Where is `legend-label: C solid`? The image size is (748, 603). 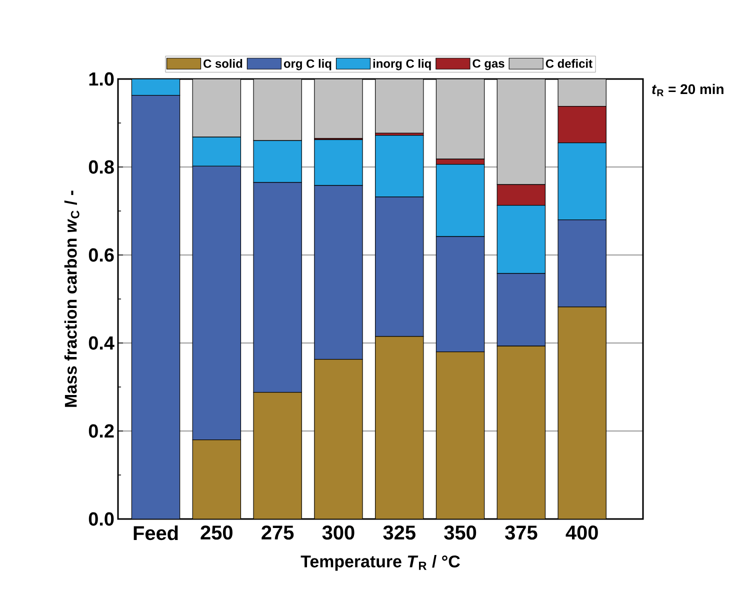 legend-label: C solid is located at coordinates (223, 63).